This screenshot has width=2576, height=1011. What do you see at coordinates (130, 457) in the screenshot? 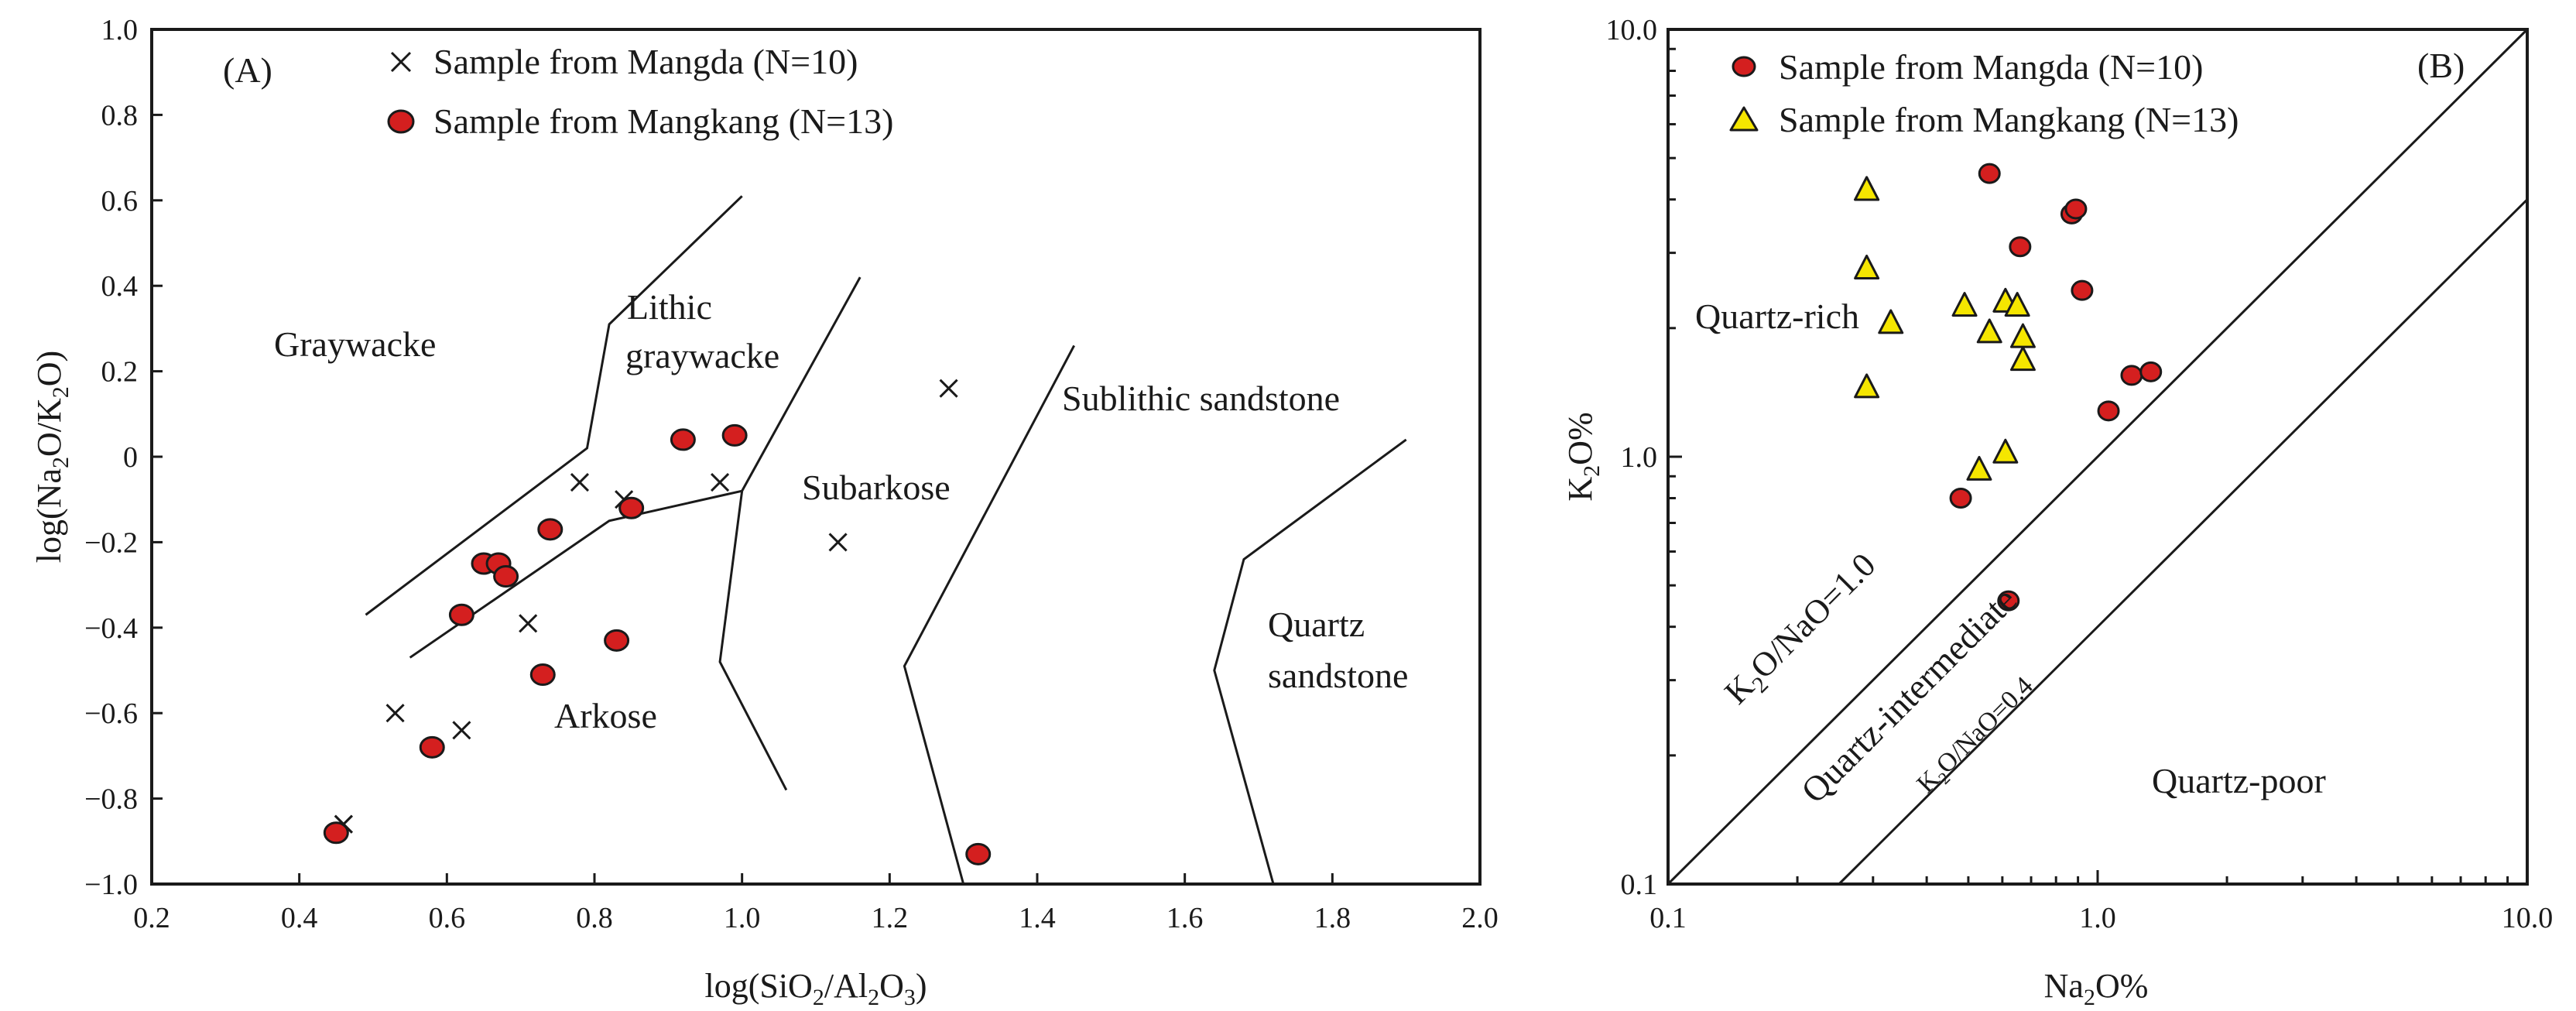
I see `y-tick-label: 0` at bounding box center [130, 457].